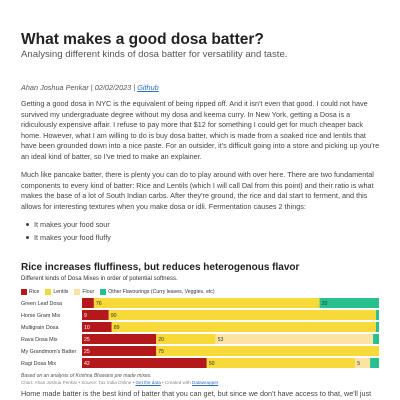 This screenshot has width=400, height=400. I want to click on datawrapper-link: Datawrapper, so click(205, 382).